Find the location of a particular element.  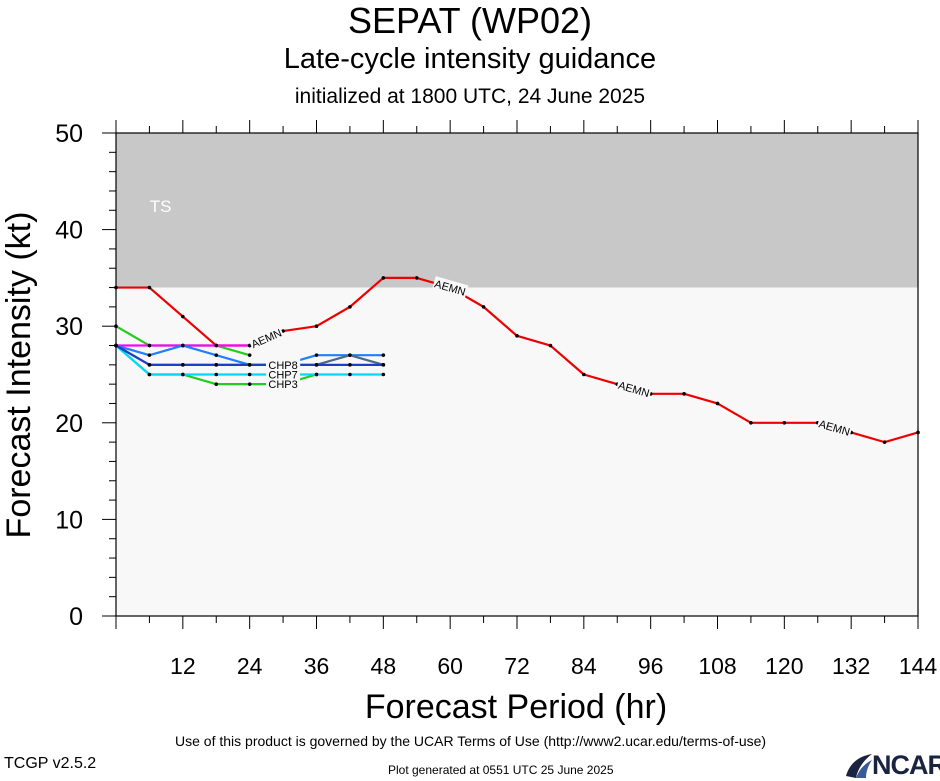

version-label: TCGP v2.5.2 is located at coordinates (50, 763).